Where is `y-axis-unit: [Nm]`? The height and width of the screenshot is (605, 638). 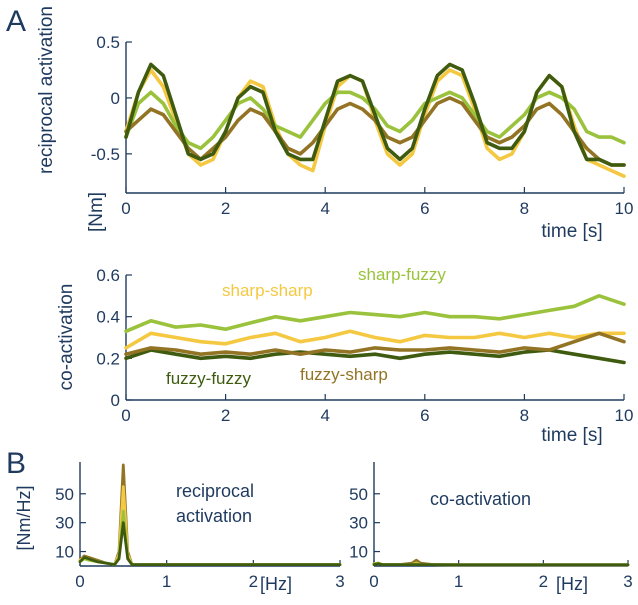
y-axis-unit: [Nm] is located at coordinates (96, 212).